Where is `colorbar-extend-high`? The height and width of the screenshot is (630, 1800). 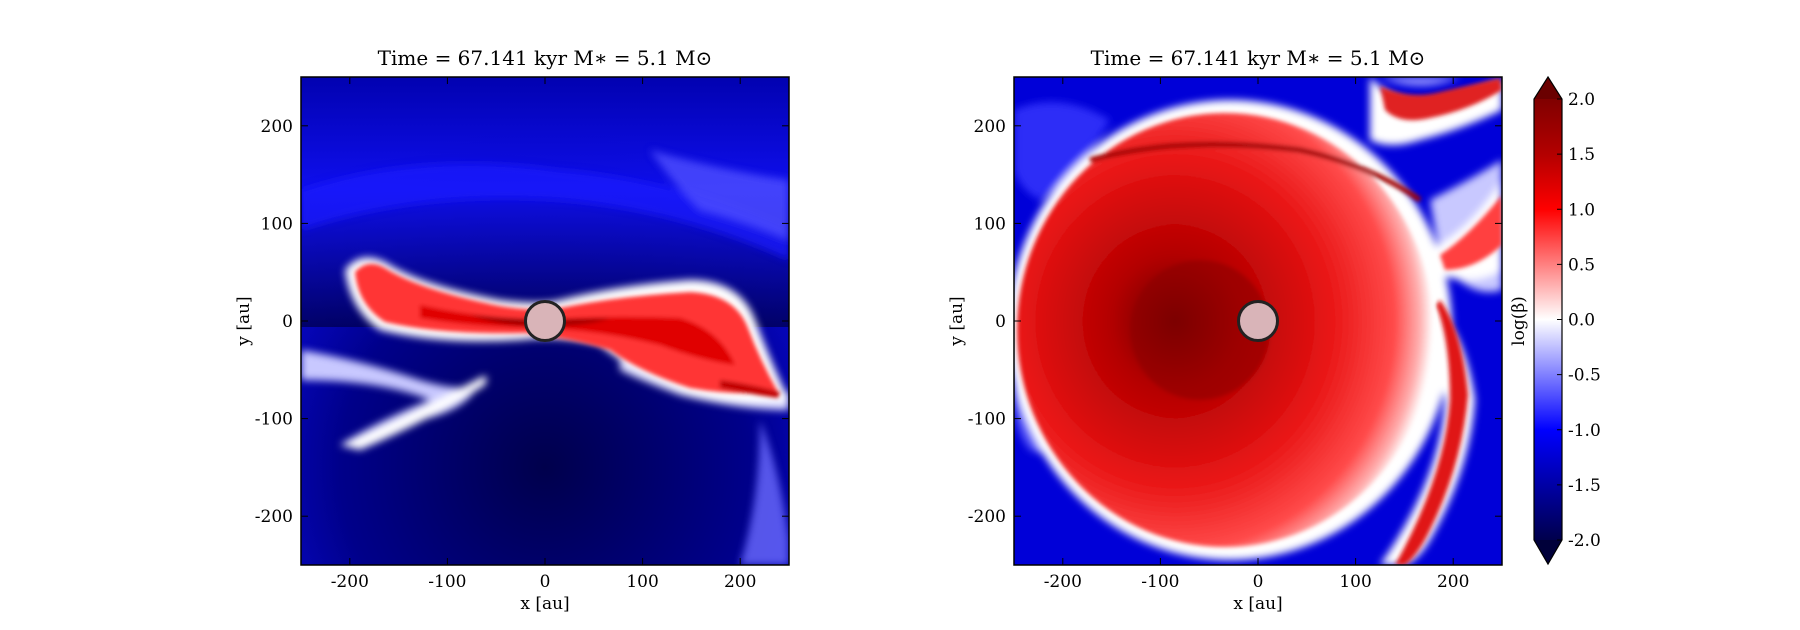 colorbar-extend-high is located at coordinates (1548, 88).